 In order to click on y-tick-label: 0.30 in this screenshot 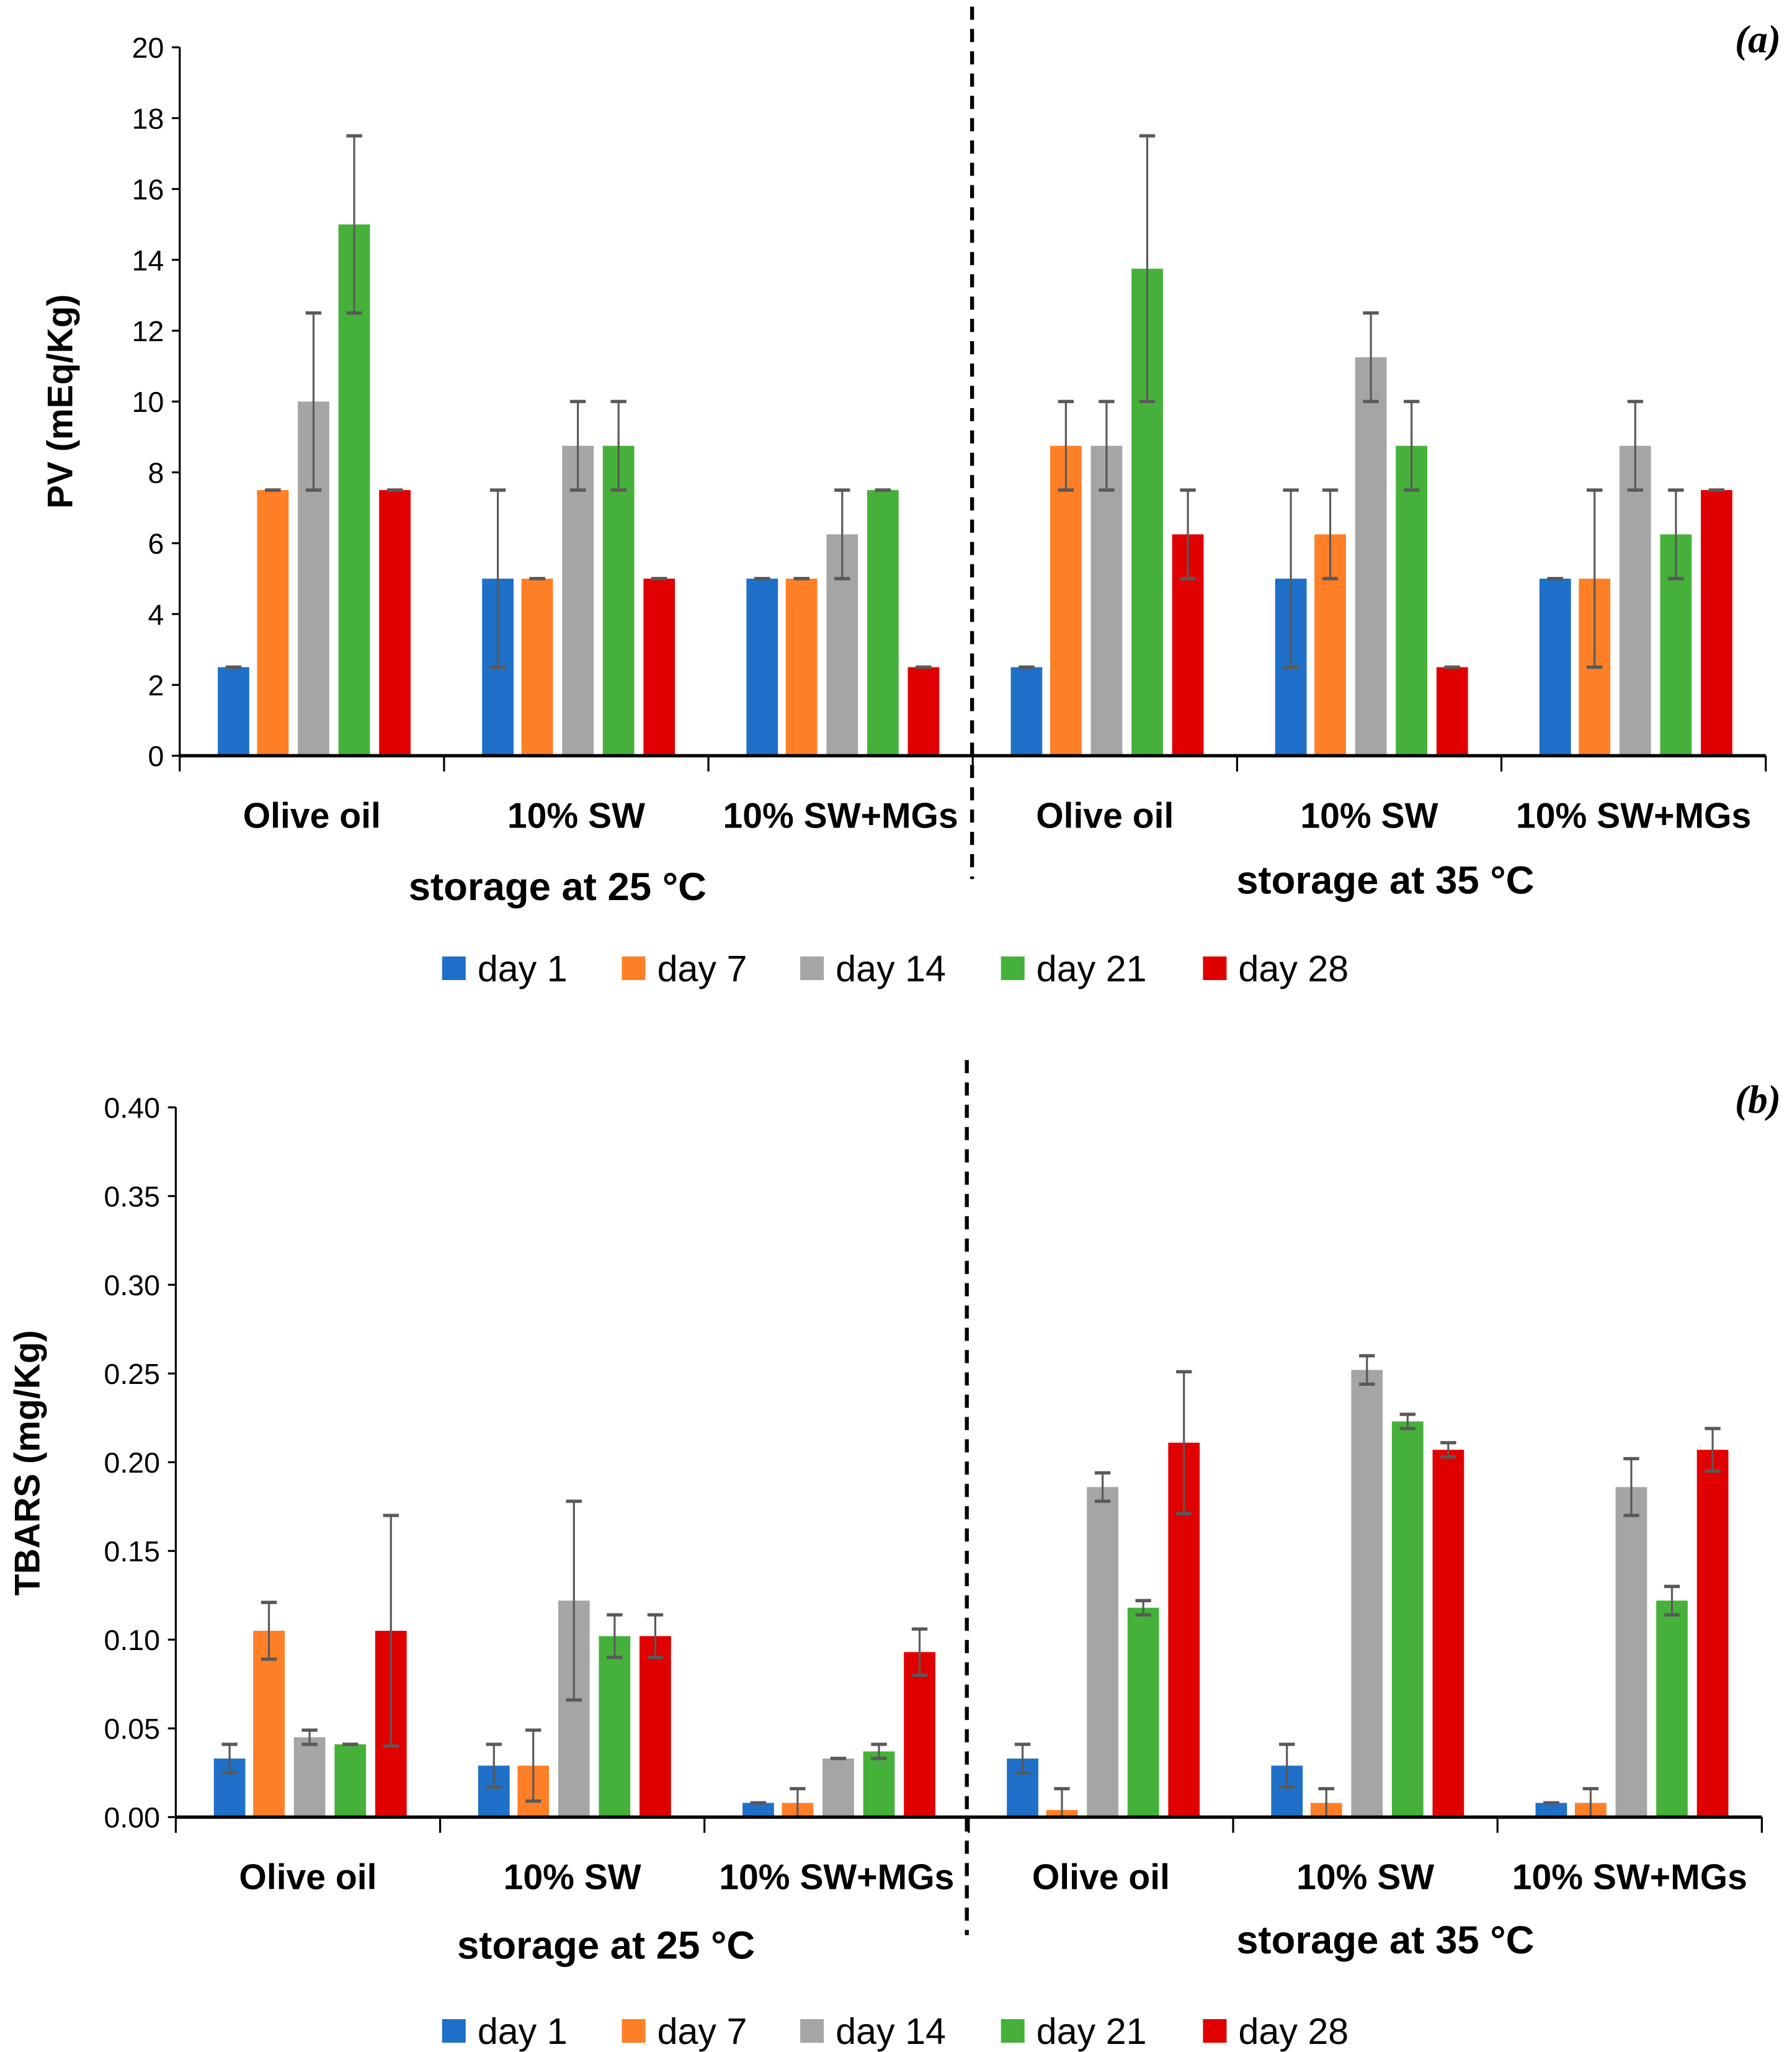, I will do `click(132, 1285)`.